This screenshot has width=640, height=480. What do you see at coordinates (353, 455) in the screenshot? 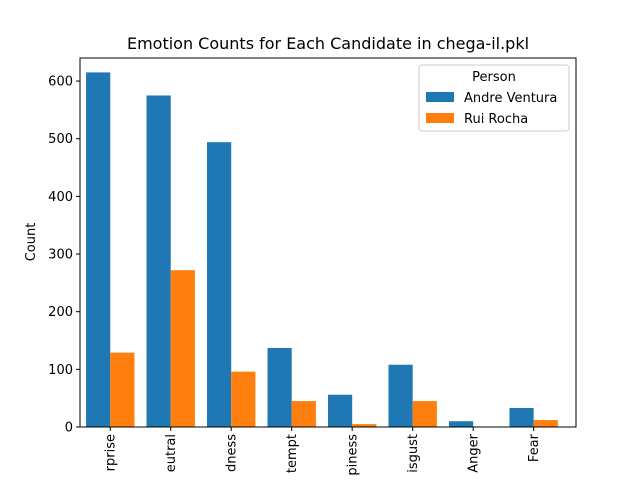
I see `x-tick-label-4: piness` at bounding box center [353, 455].